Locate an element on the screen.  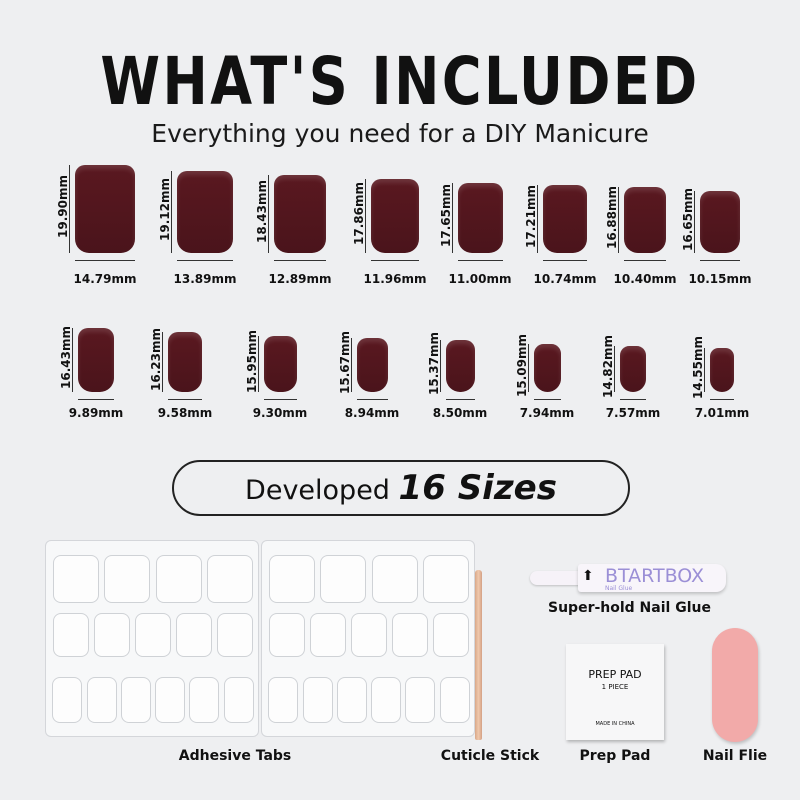
adhesive-sheet-right is located at coordinates (368, 638).